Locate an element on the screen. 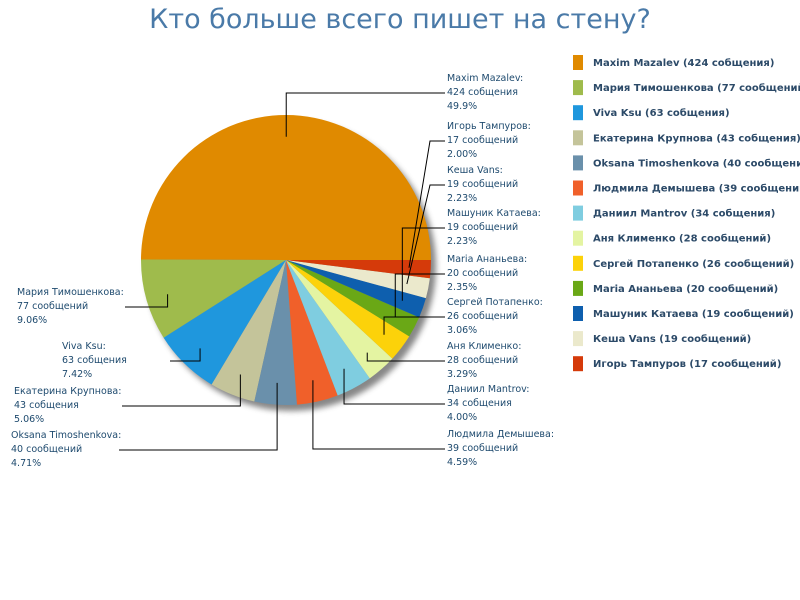 The height and width of the screenshot is (600, 800). data-label: Maxim Mazalev: 424 собщения 49.9% is located at coordinates (485, 92).